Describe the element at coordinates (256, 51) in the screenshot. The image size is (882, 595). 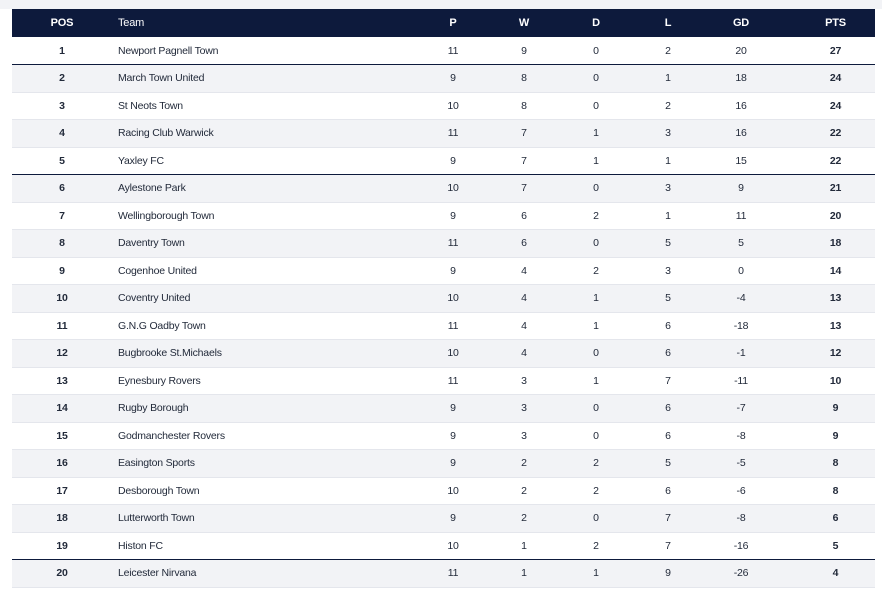
I see `cell-team: Newport Pagnell Town` at that location.